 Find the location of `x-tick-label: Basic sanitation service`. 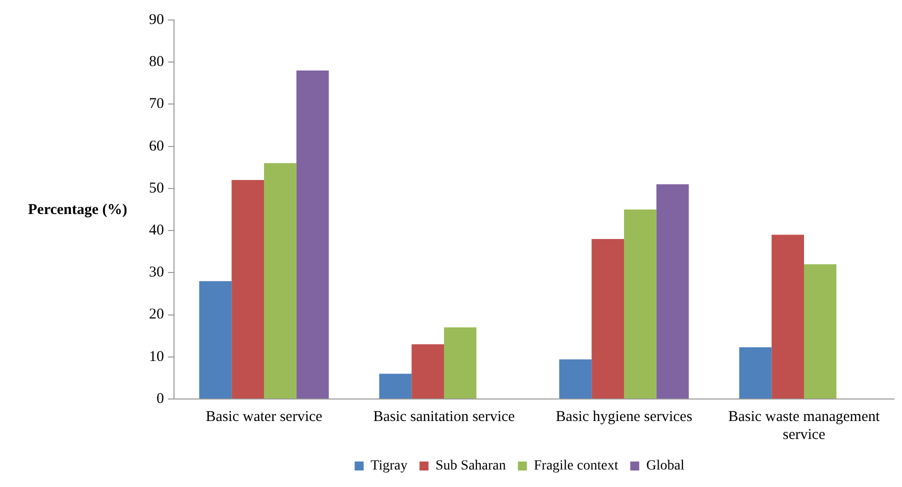

x-tick-label: Basic sanitation service is located at coordinates (444, 416).